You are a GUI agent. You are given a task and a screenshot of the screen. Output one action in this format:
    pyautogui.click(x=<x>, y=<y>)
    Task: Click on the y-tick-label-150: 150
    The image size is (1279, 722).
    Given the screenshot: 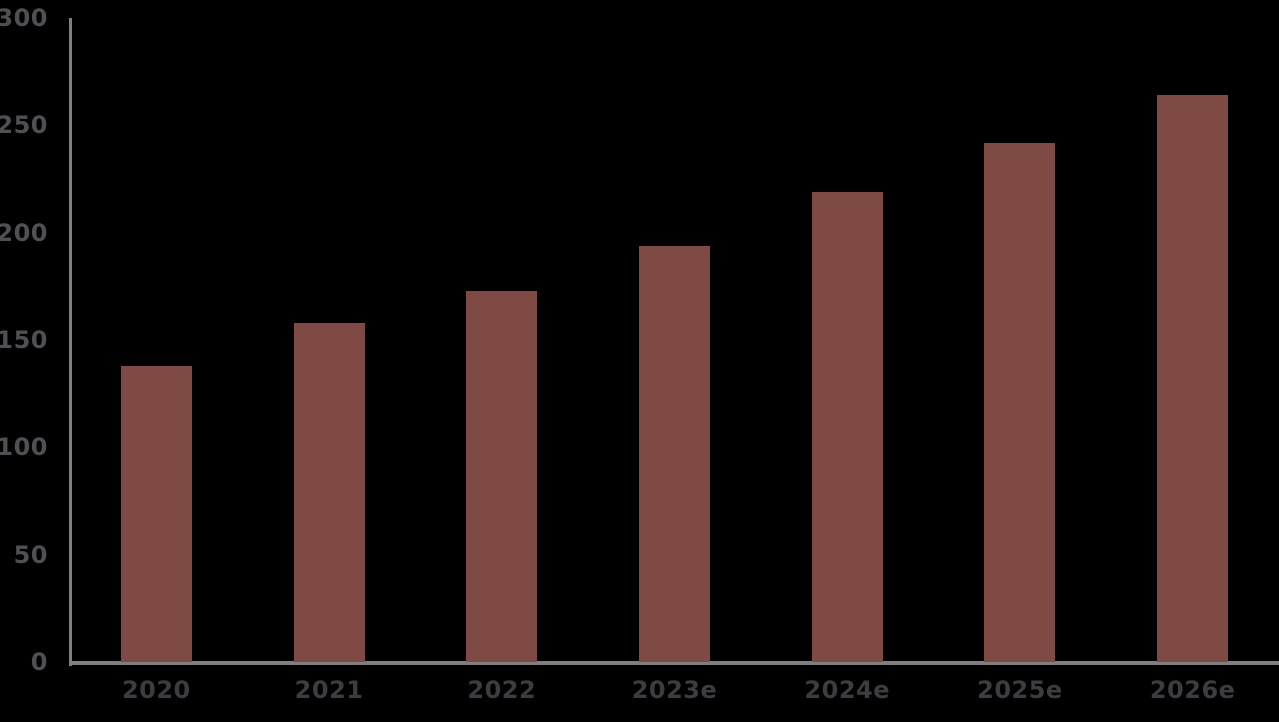 What is the action you would take?
    pyautogui.click(x=24, y=340)
    